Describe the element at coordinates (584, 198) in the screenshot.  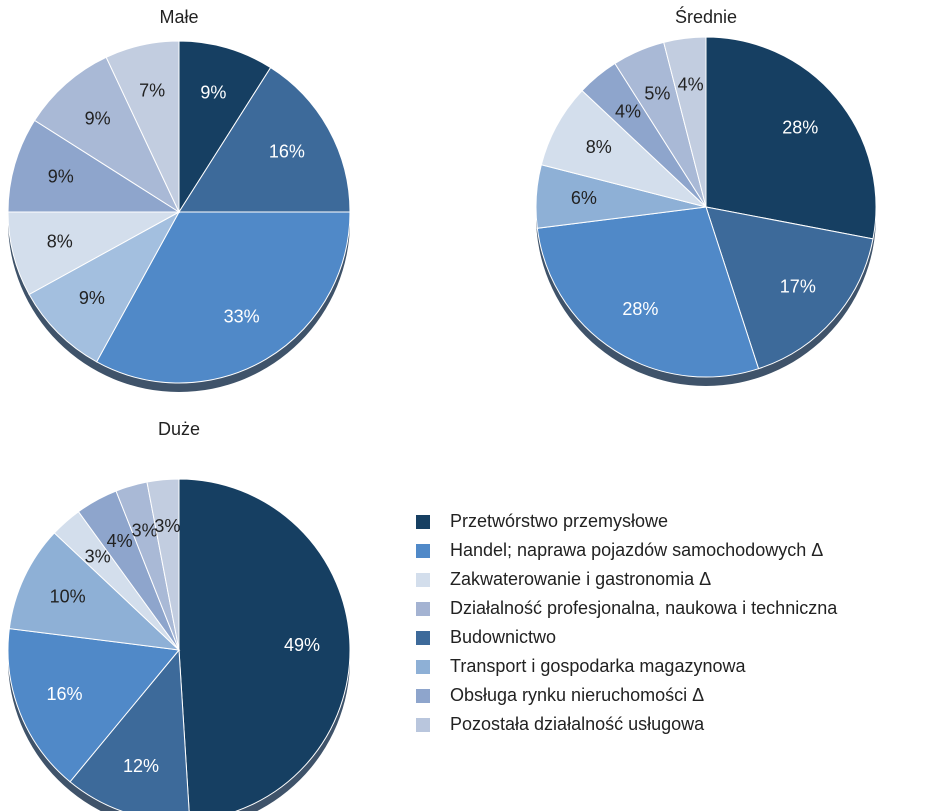
I see `value-label: 6%` at that location.